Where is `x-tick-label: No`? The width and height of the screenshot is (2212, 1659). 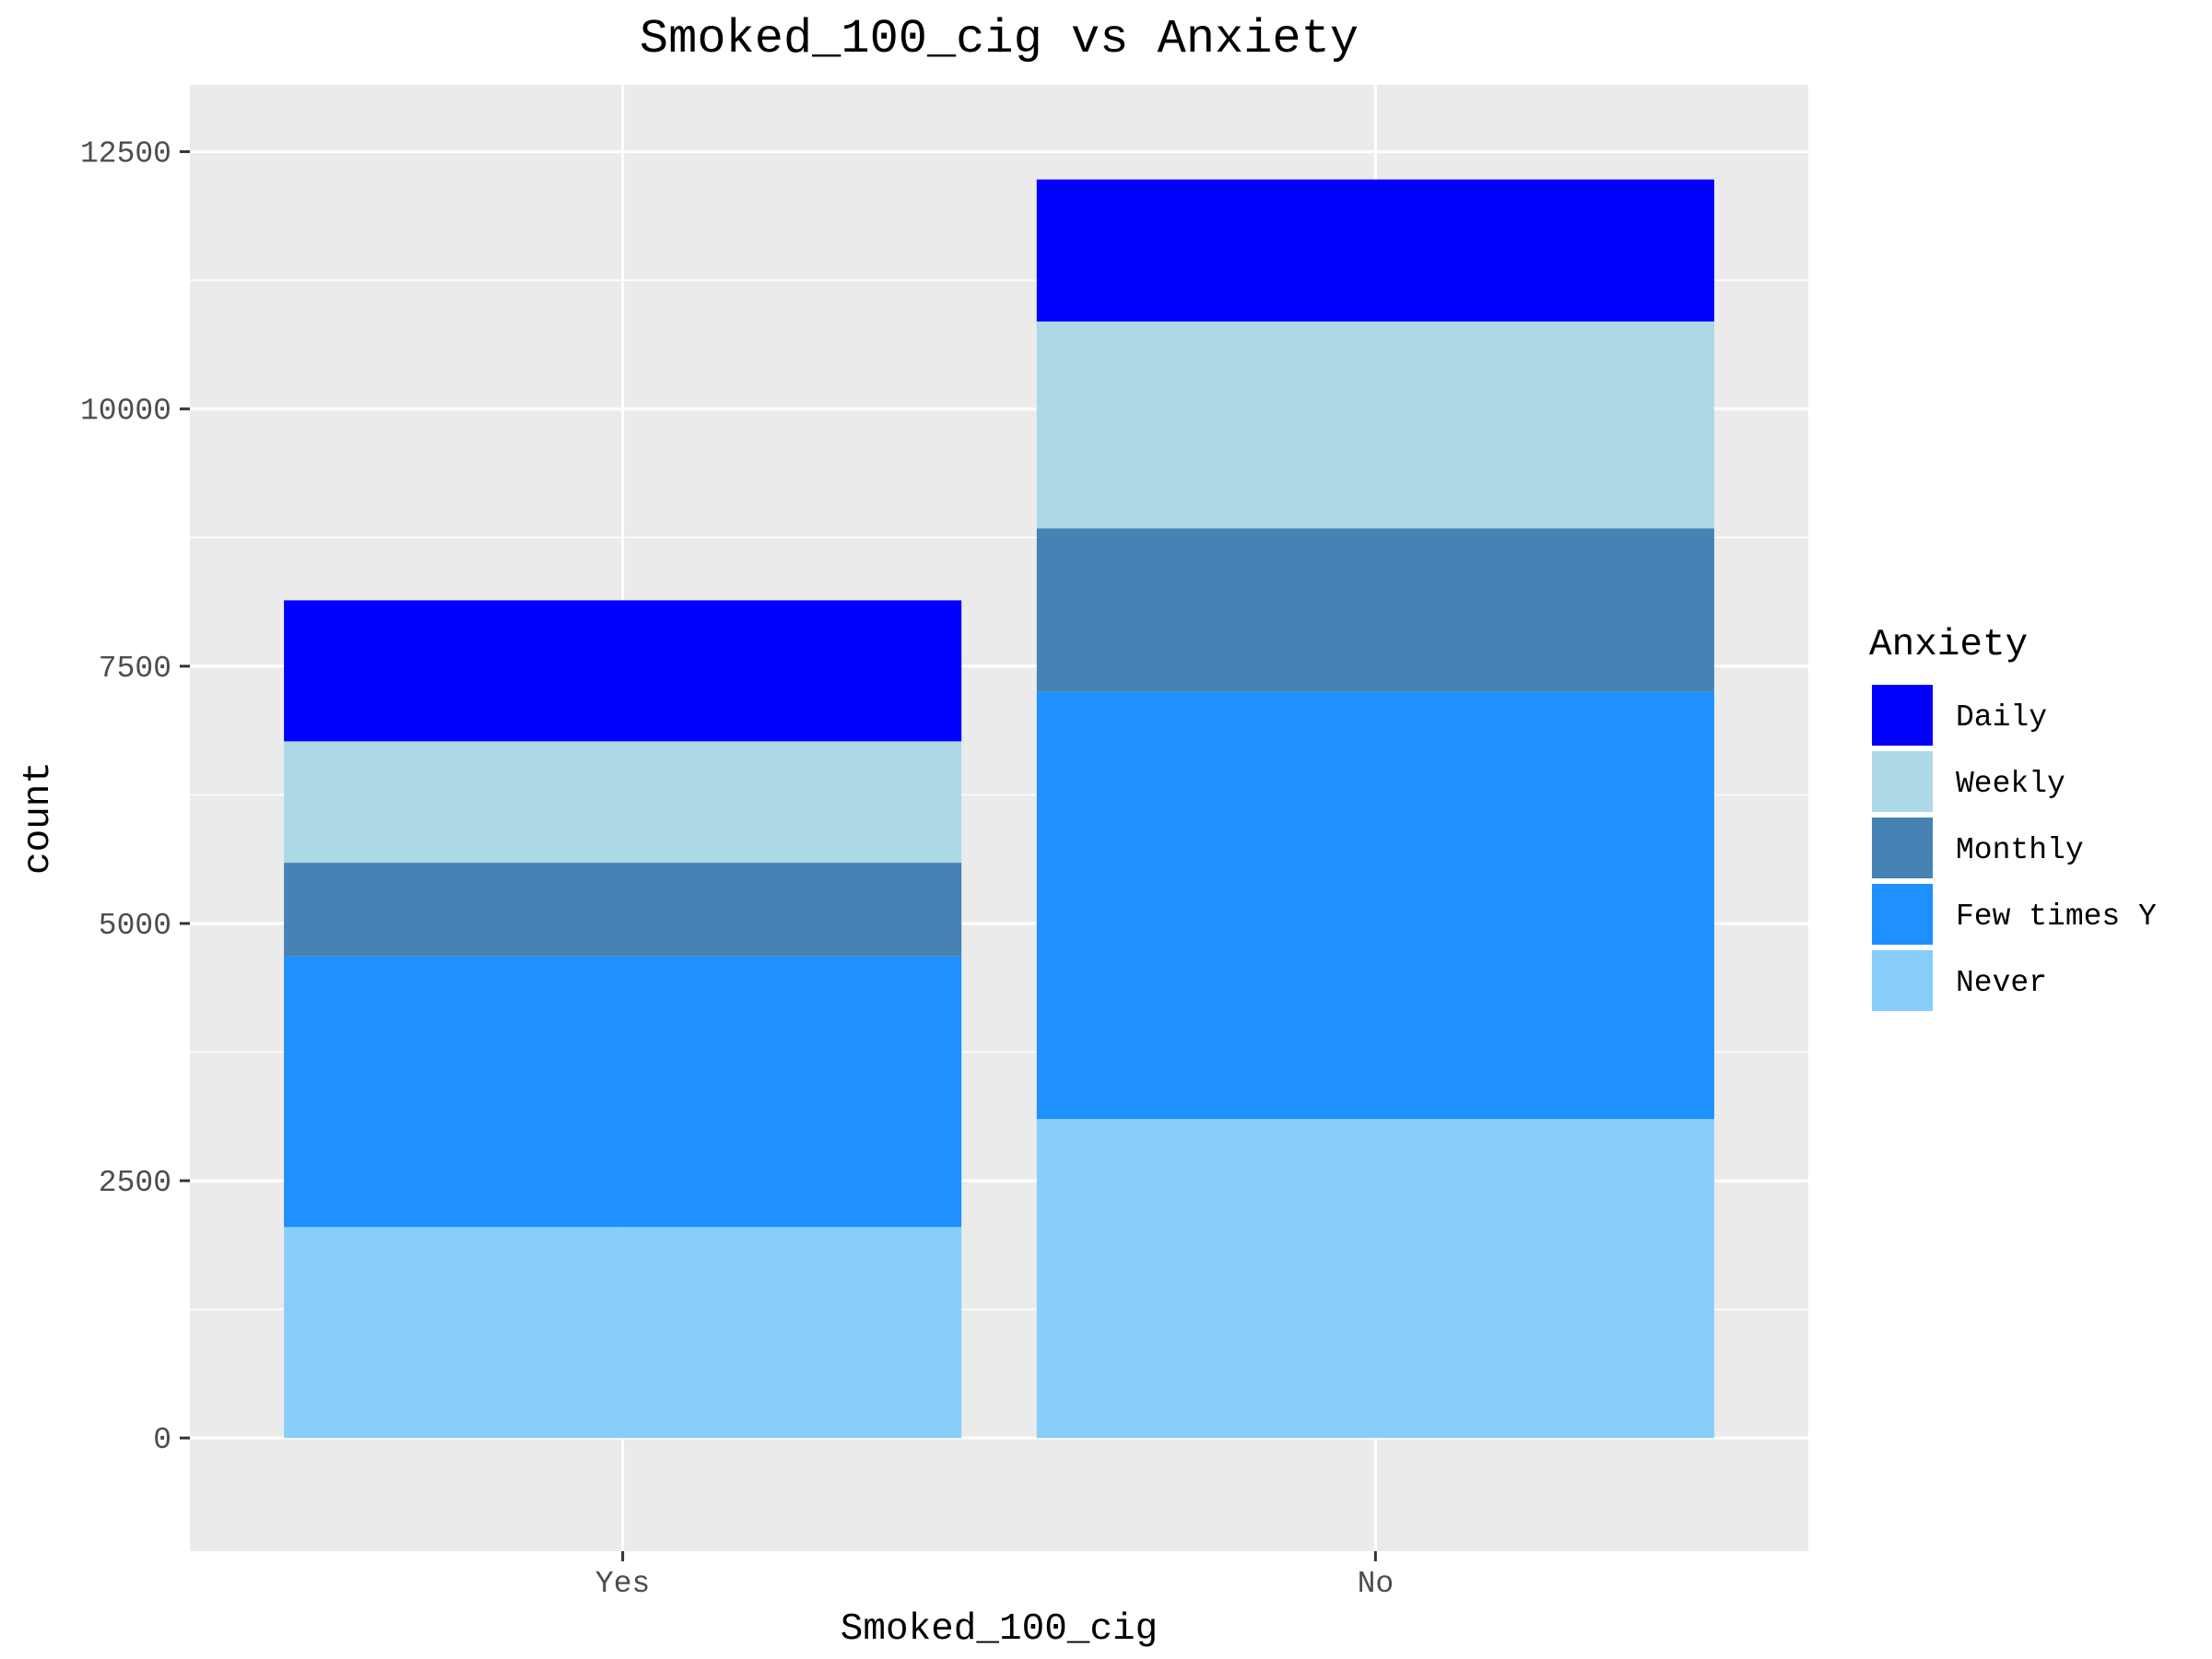
x-tick-label: No is located at coordinates (1376, 1584).